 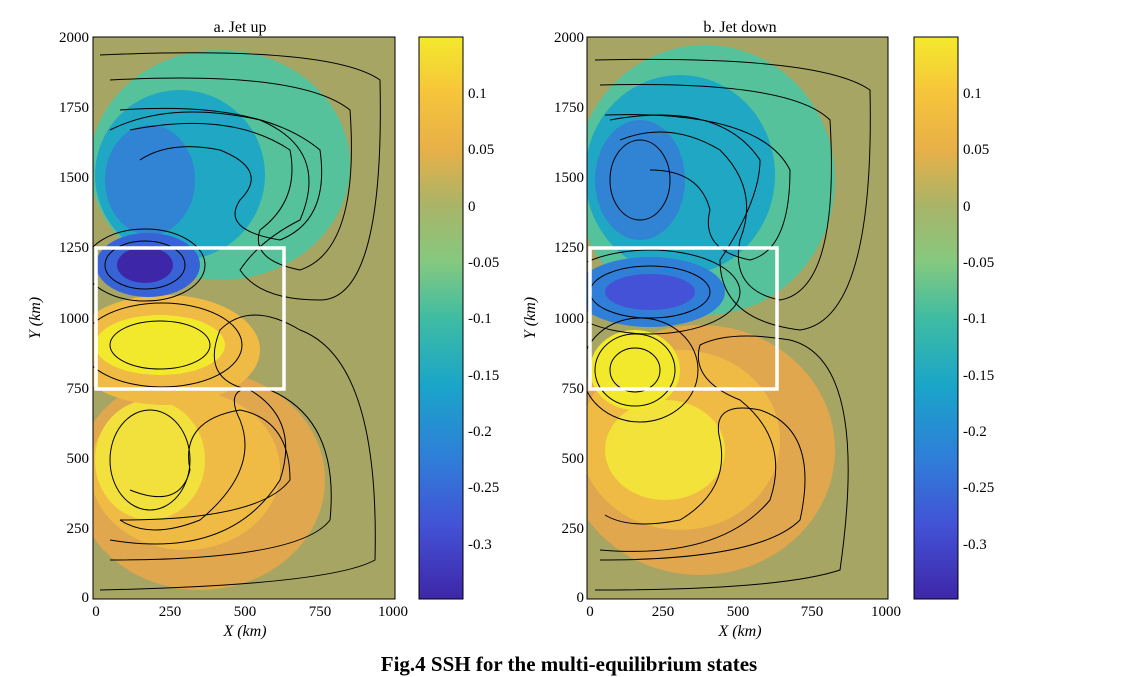 I want to click on panel-b-ytick-label: 250, so click(x=573, y=529).